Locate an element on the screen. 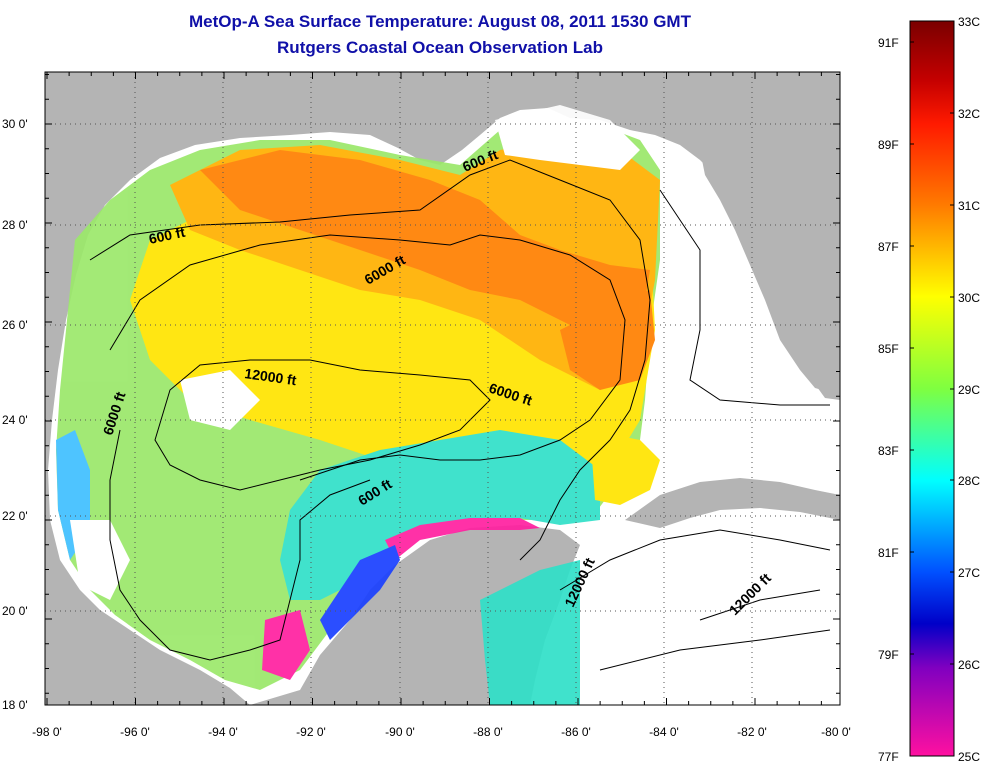 The image size is (992, 770). contour-label: 12000 ft is located at coordinates (271, 376).